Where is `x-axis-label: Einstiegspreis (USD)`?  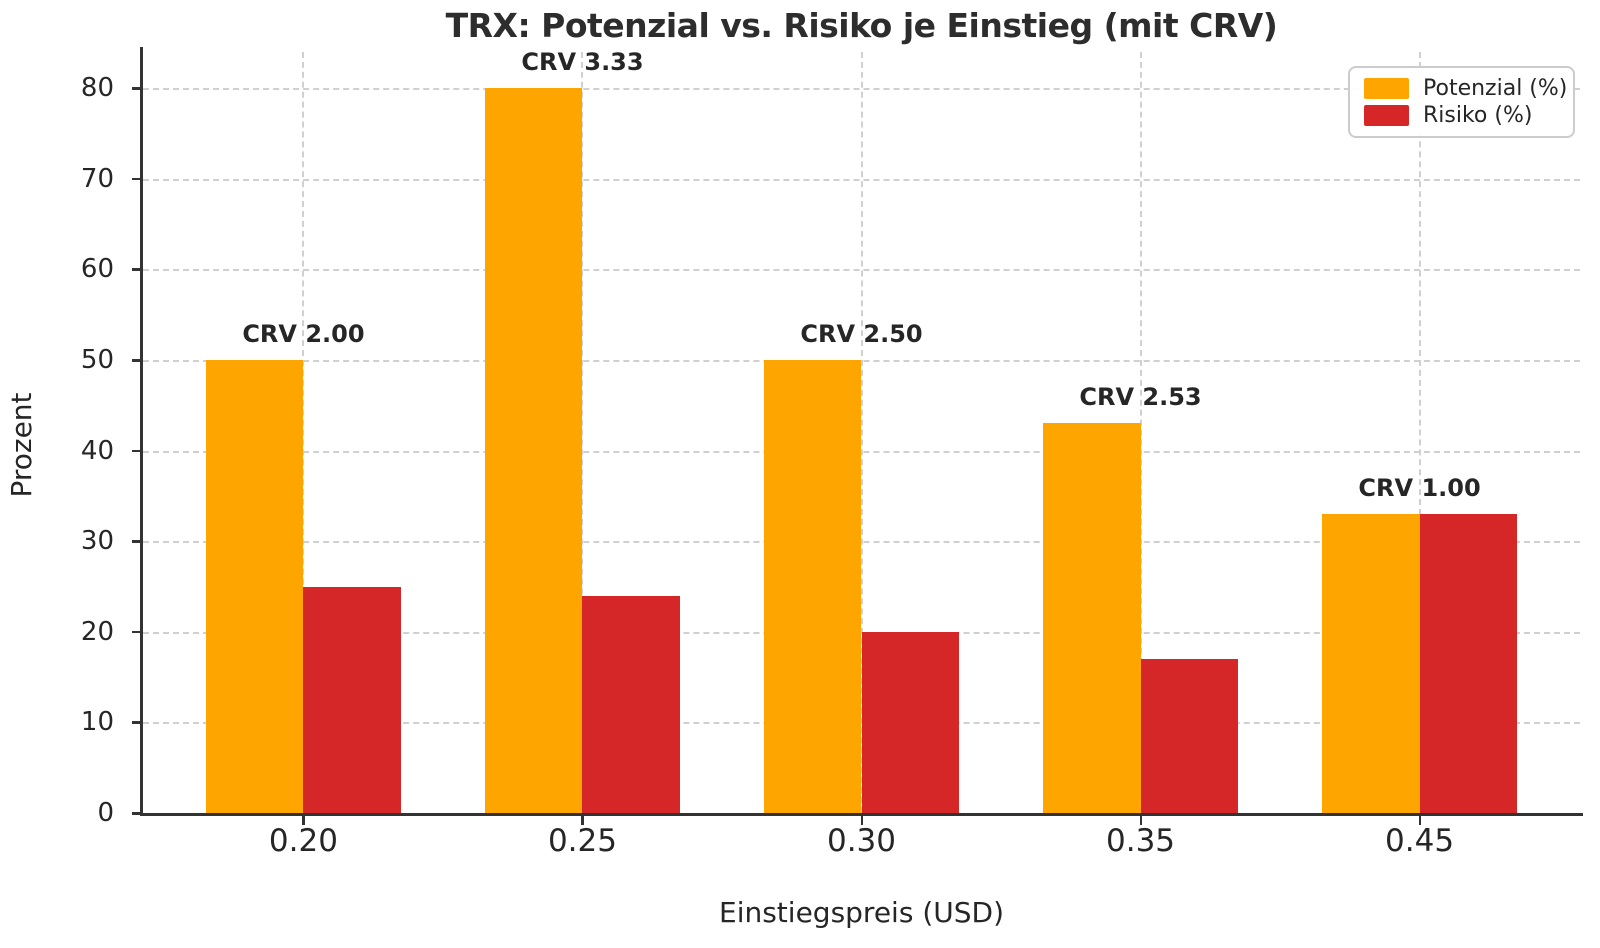 x-axis-label: Einstiegspreis (USD) is located at coordinates (861, 912).